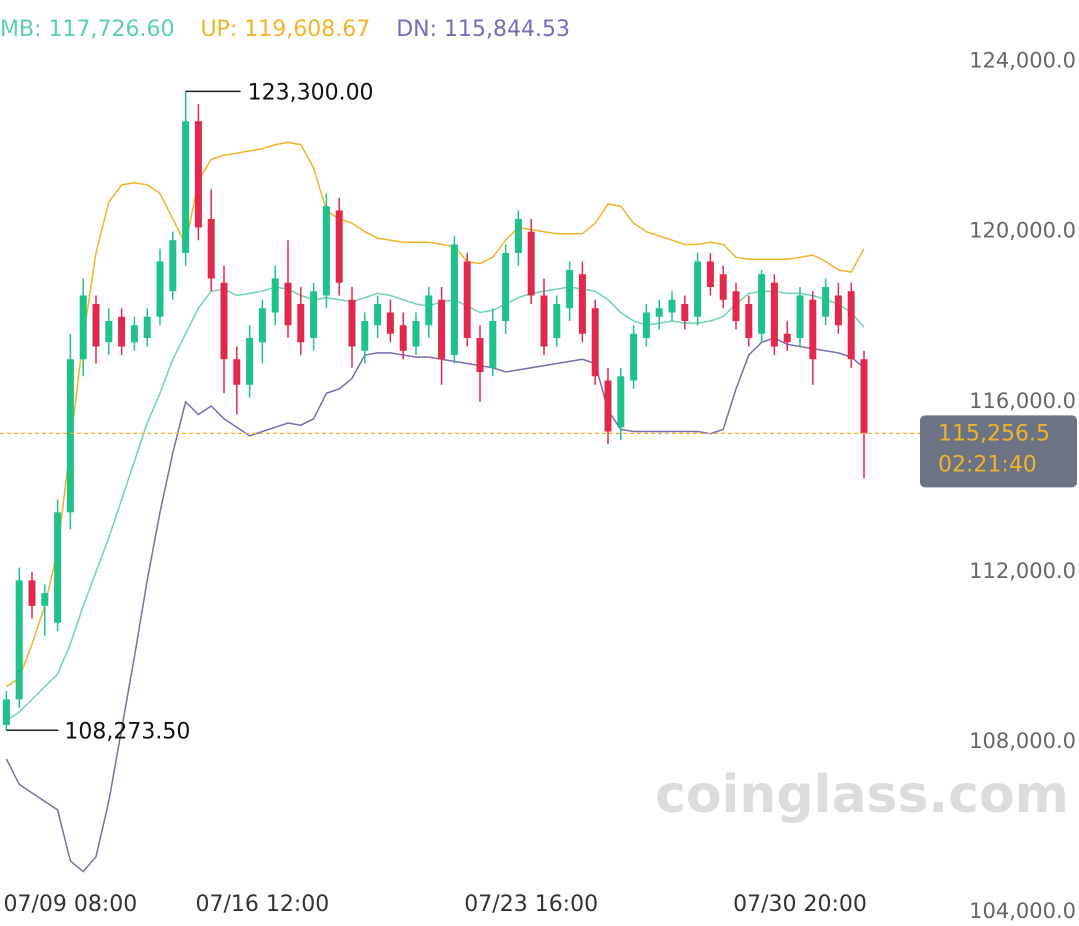  I want to click on x-tick-label: 07/23 16:00, so click(531, 904).